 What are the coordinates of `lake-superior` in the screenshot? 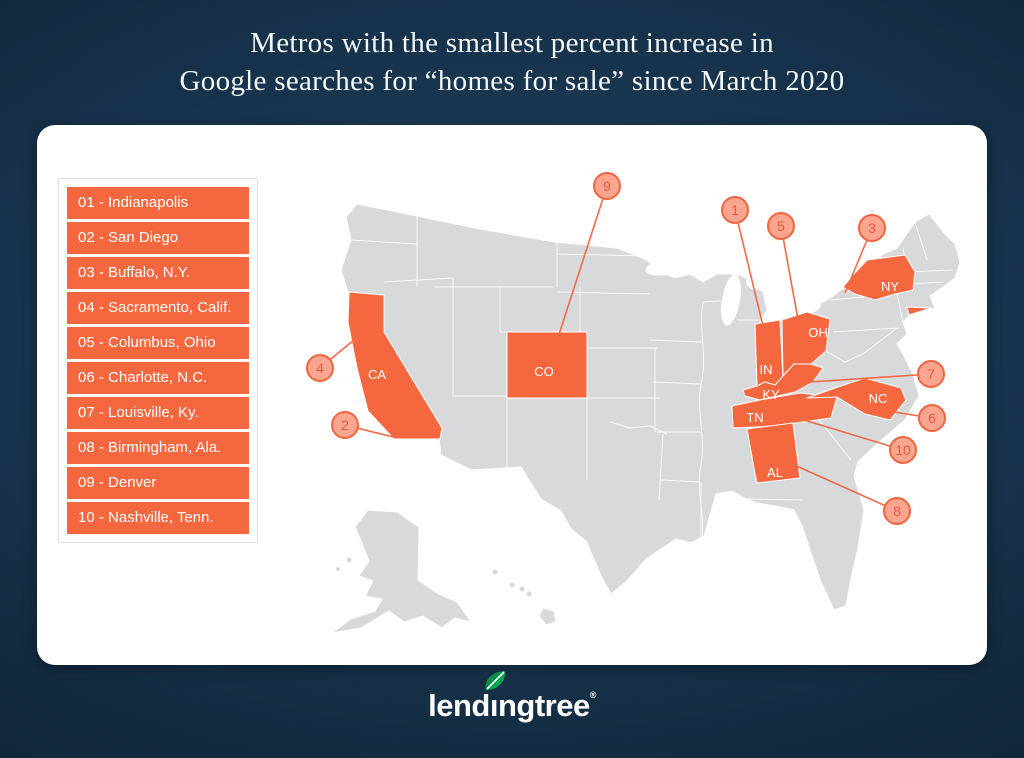 It's located at (673, 265).